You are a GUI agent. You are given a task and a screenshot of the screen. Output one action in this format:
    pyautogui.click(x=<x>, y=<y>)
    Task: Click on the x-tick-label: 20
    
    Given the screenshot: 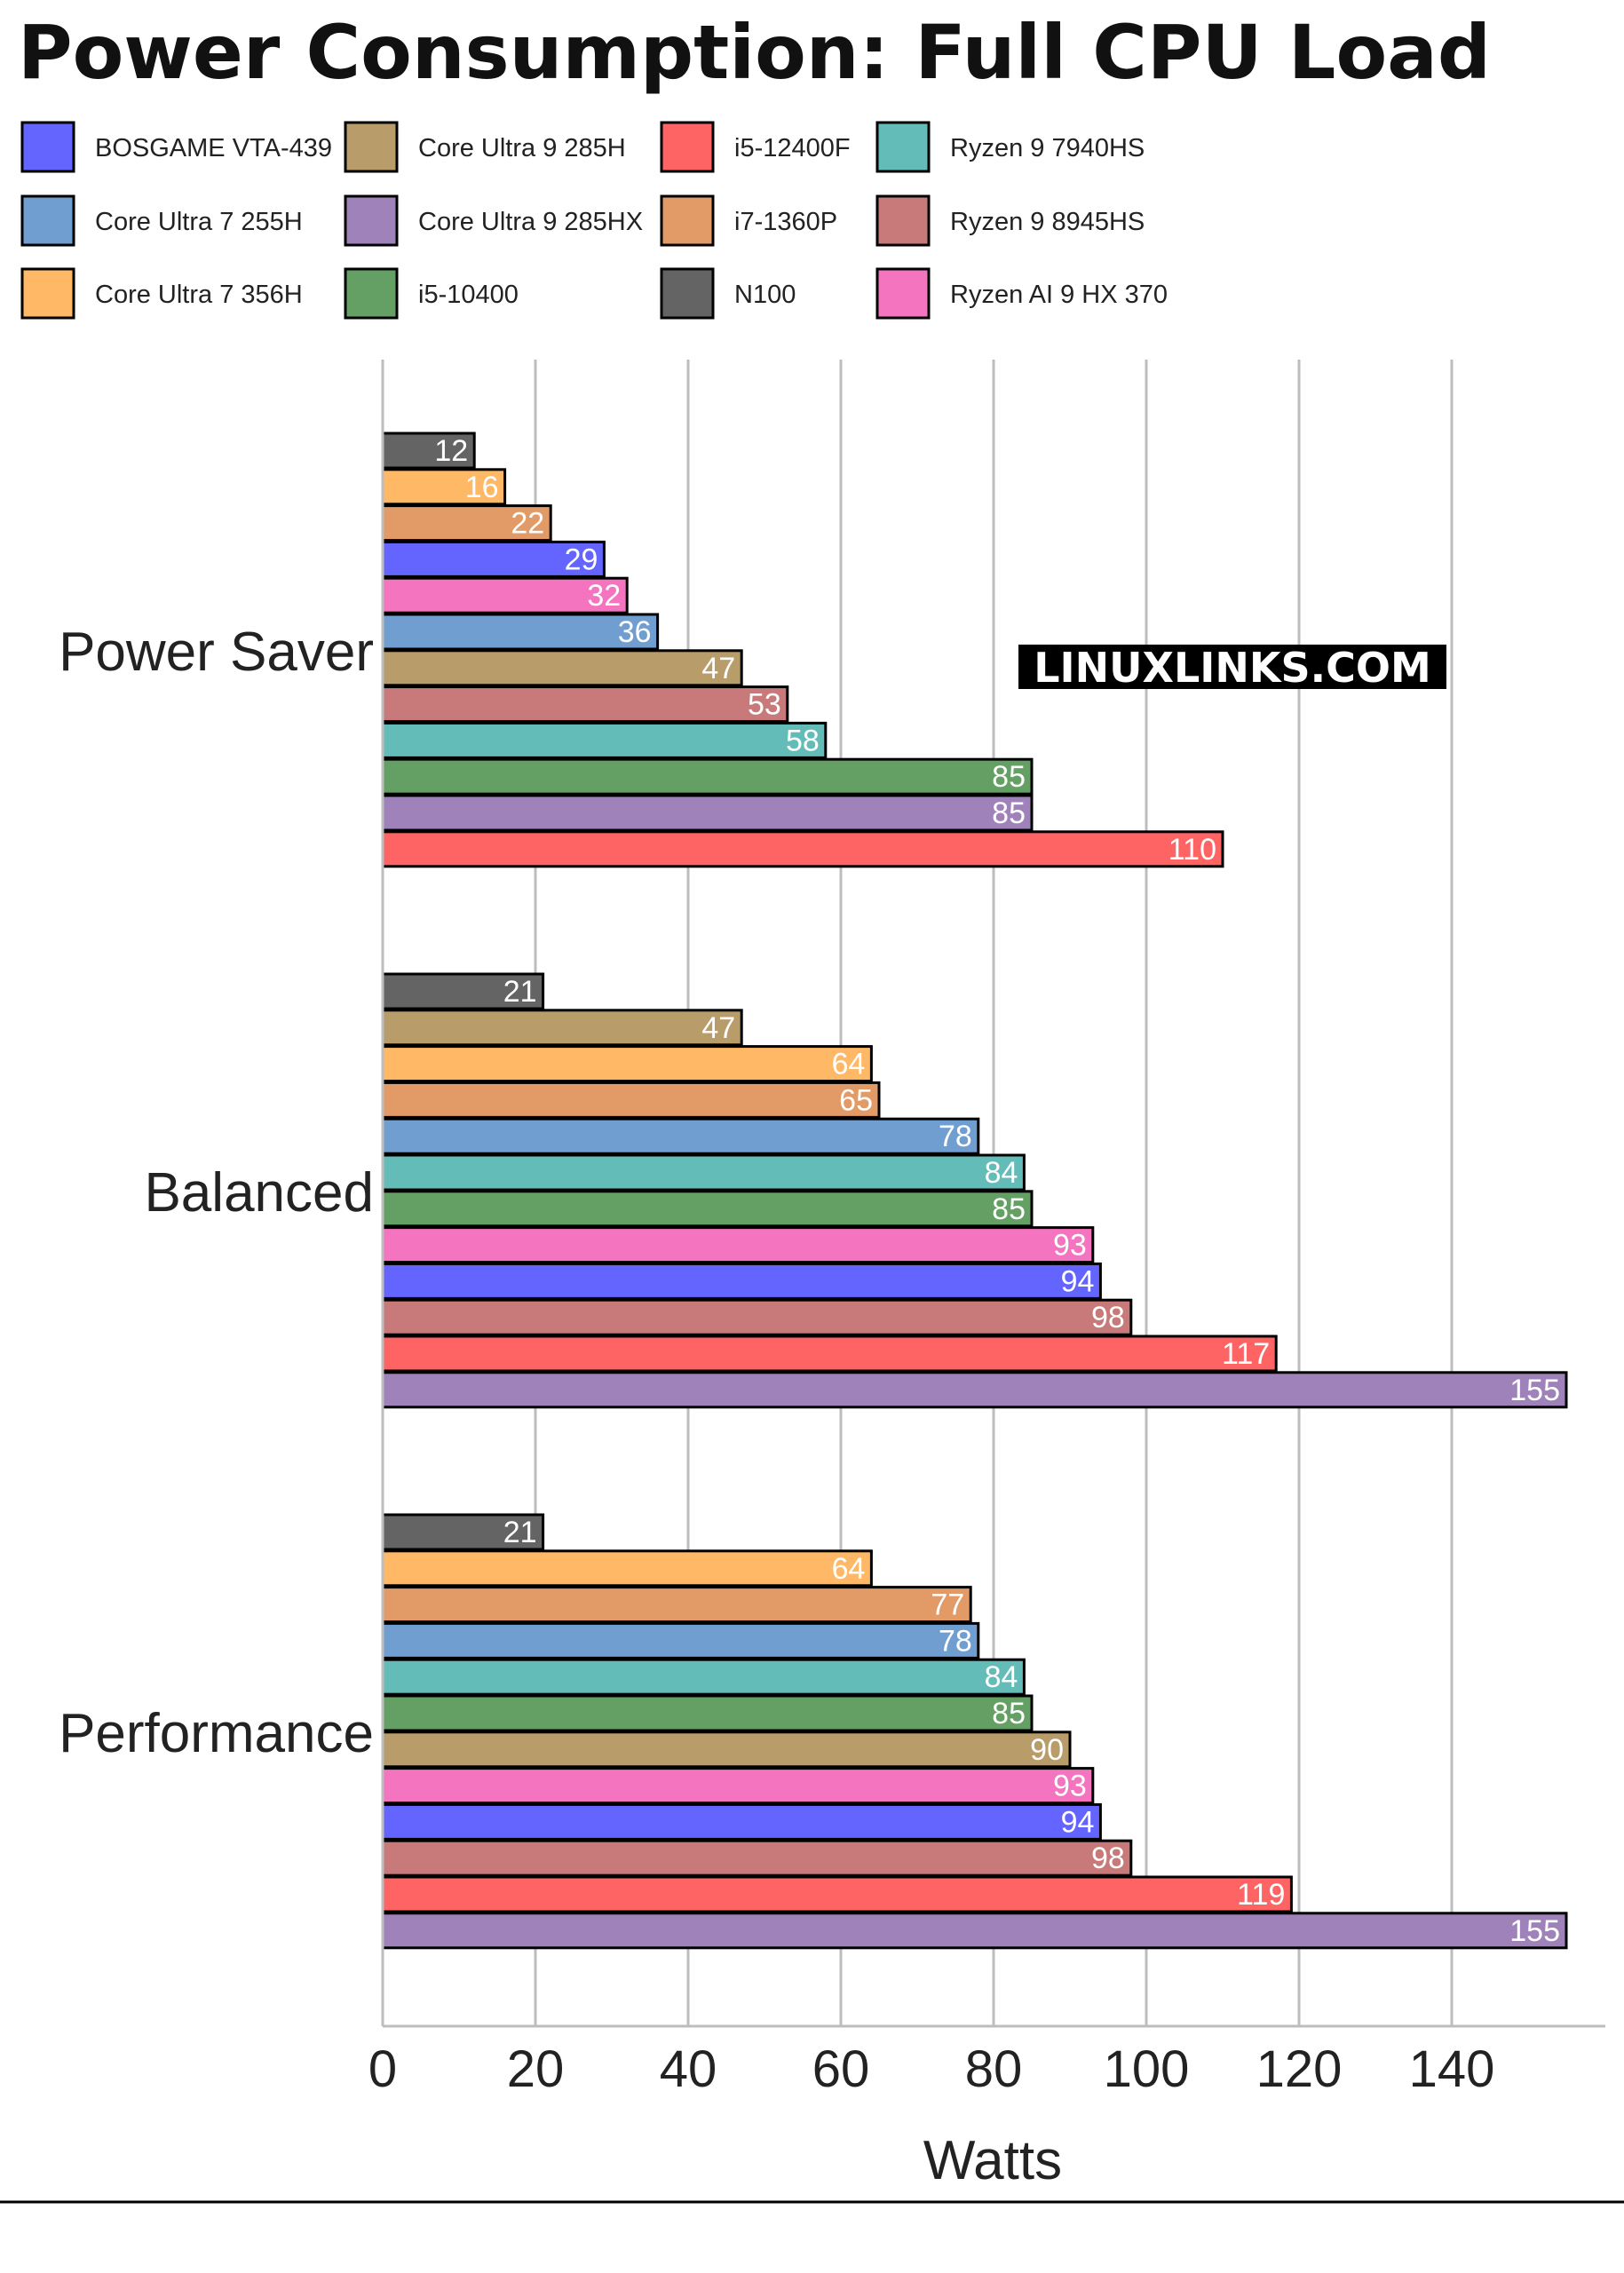 What is the action you would take?
    pyautogui.click(x=536, y=2069)
    